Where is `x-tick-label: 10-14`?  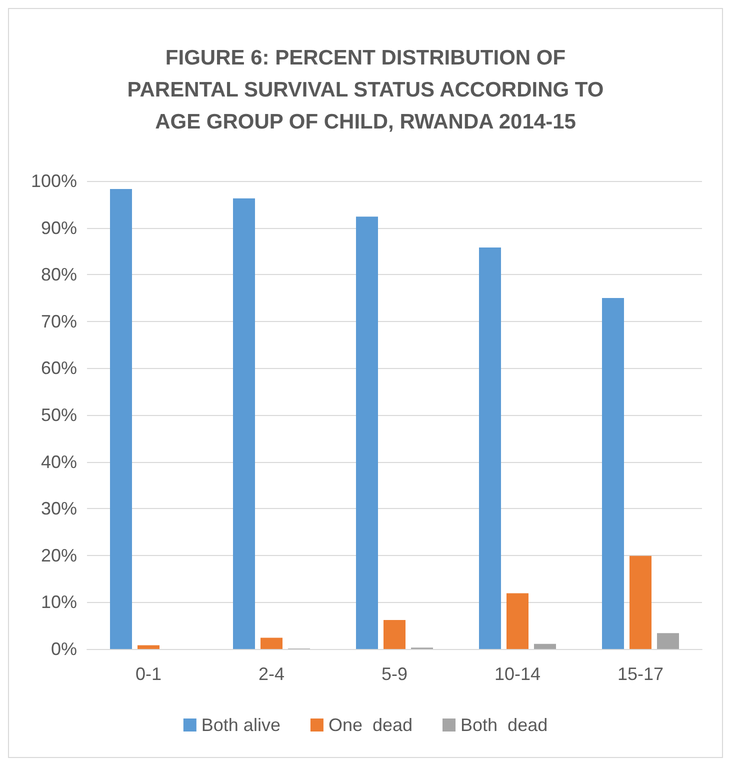
x-tick-label: 10-14 is located at coordinates (517, 674).